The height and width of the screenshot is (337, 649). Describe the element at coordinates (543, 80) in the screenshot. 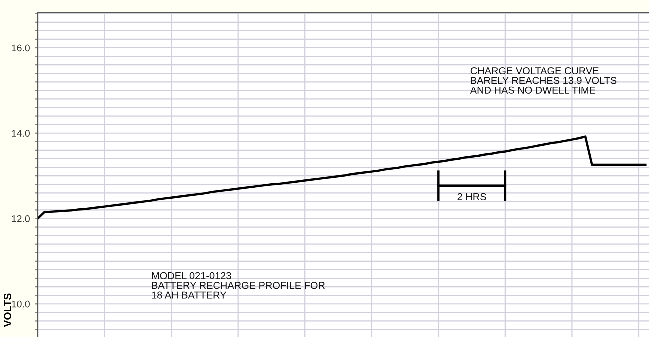

I see `annotation: CHARGE VOLTAGE CURVE BARELY REACHES 13.9 VOLTS AND HAS NO DWELL TIME` at that location.